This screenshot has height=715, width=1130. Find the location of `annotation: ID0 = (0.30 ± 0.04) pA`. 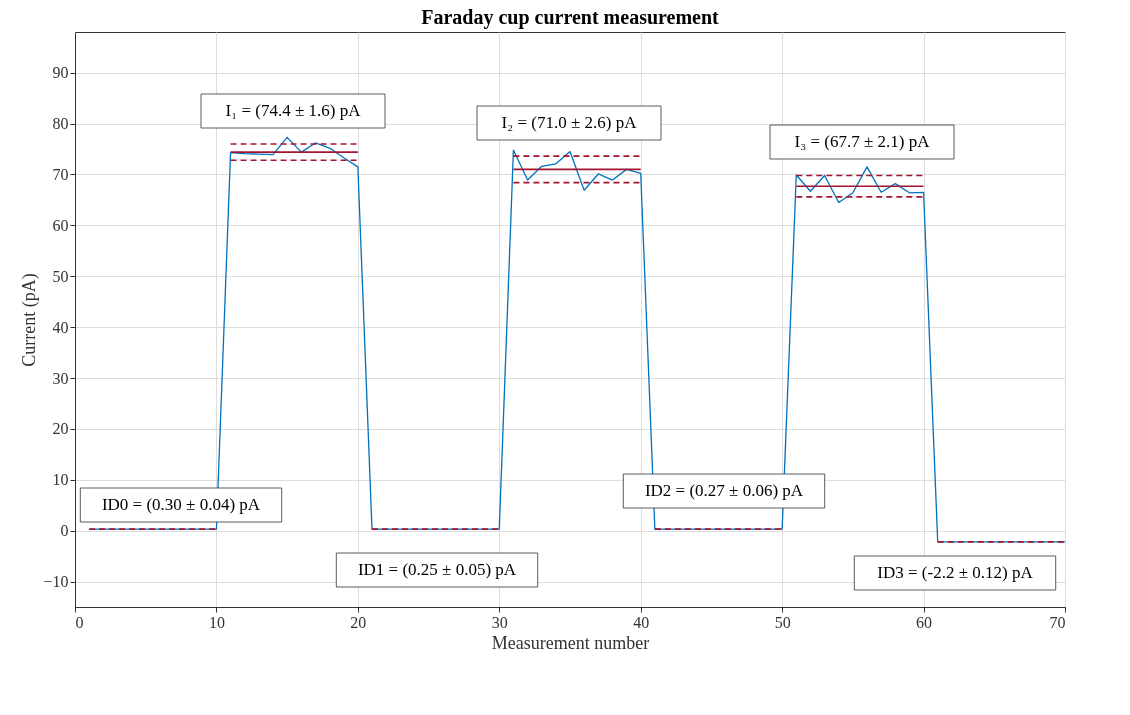

annotation: ID0 = (0.30 ± 0.04) pA is located at coordinates (181, 504).